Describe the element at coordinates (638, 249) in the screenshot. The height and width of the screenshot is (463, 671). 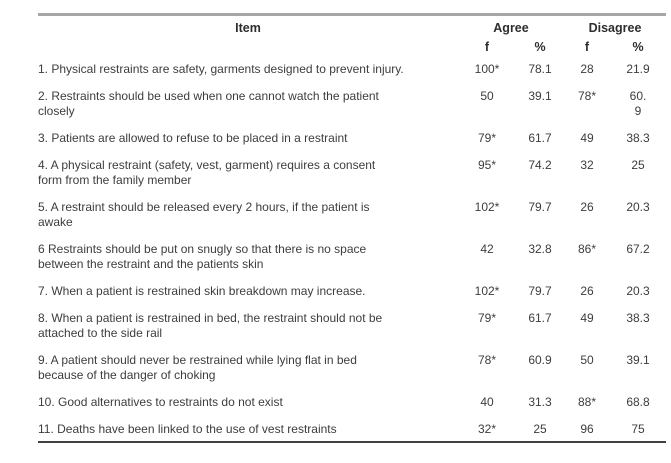
I see `disagree-pct-cell: 67.2` at that location.